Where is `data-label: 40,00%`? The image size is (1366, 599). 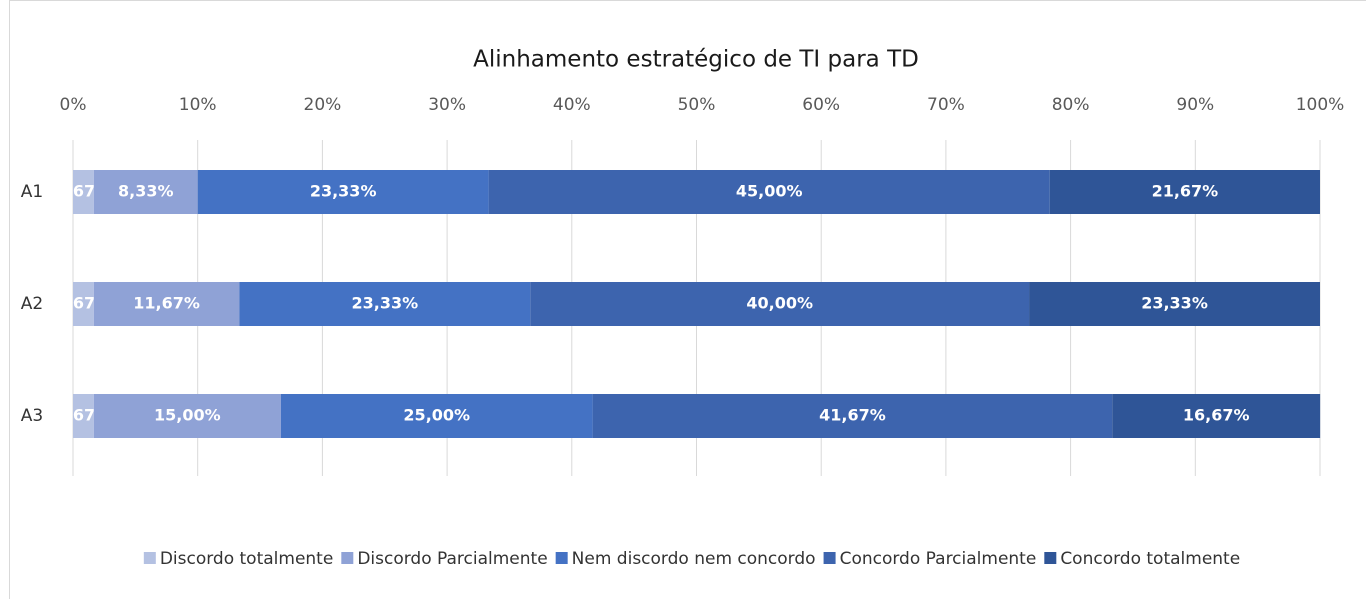
data-label: 40,00% is located at coordinates (779, 303).